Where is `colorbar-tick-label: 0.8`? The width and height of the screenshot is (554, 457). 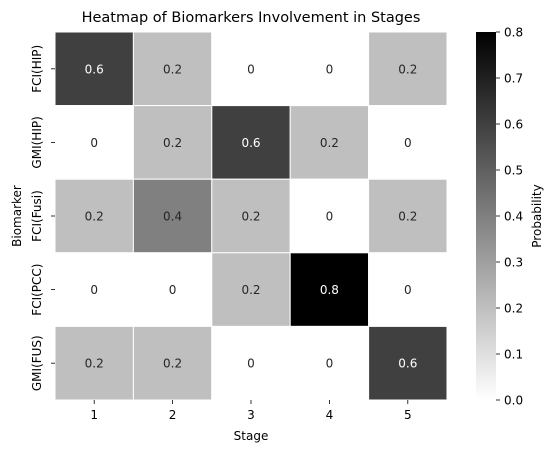
colorbar-tick-label: 0.8 is located at coordinates (513, 32).